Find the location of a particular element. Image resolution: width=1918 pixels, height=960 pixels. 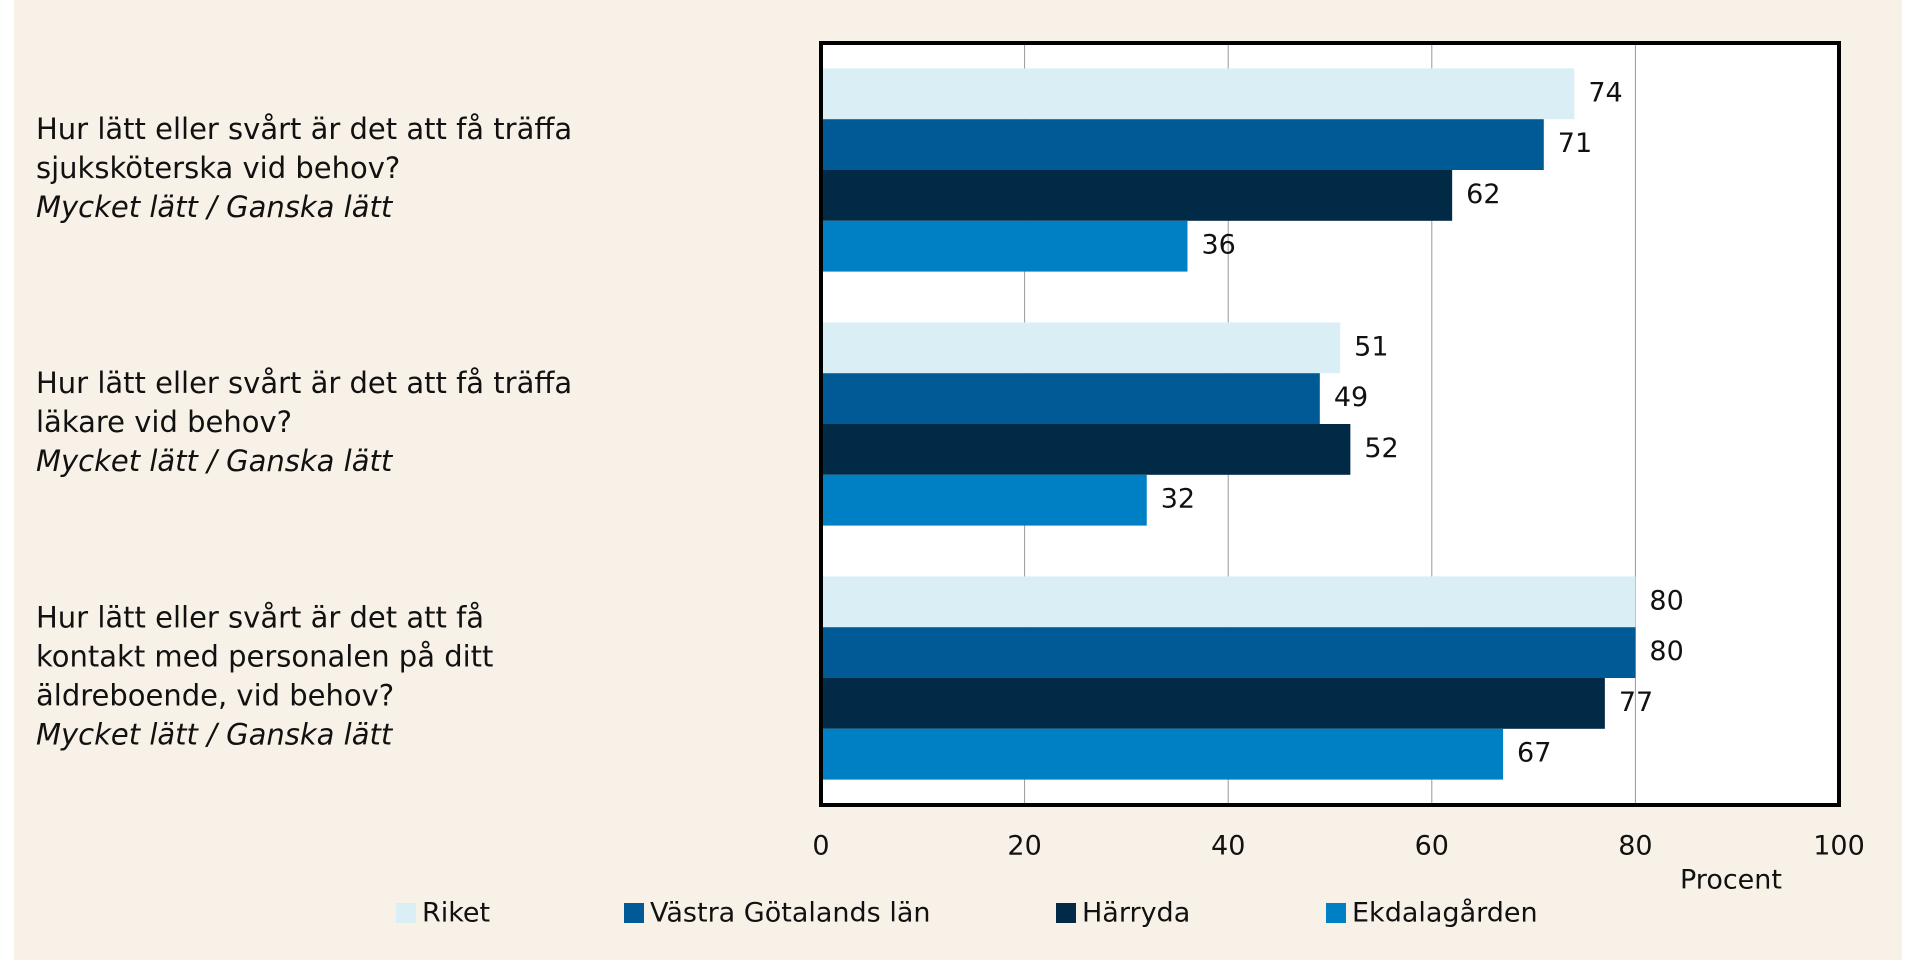

category-label: läkare vid behov? is located at coordinates (164, 422).